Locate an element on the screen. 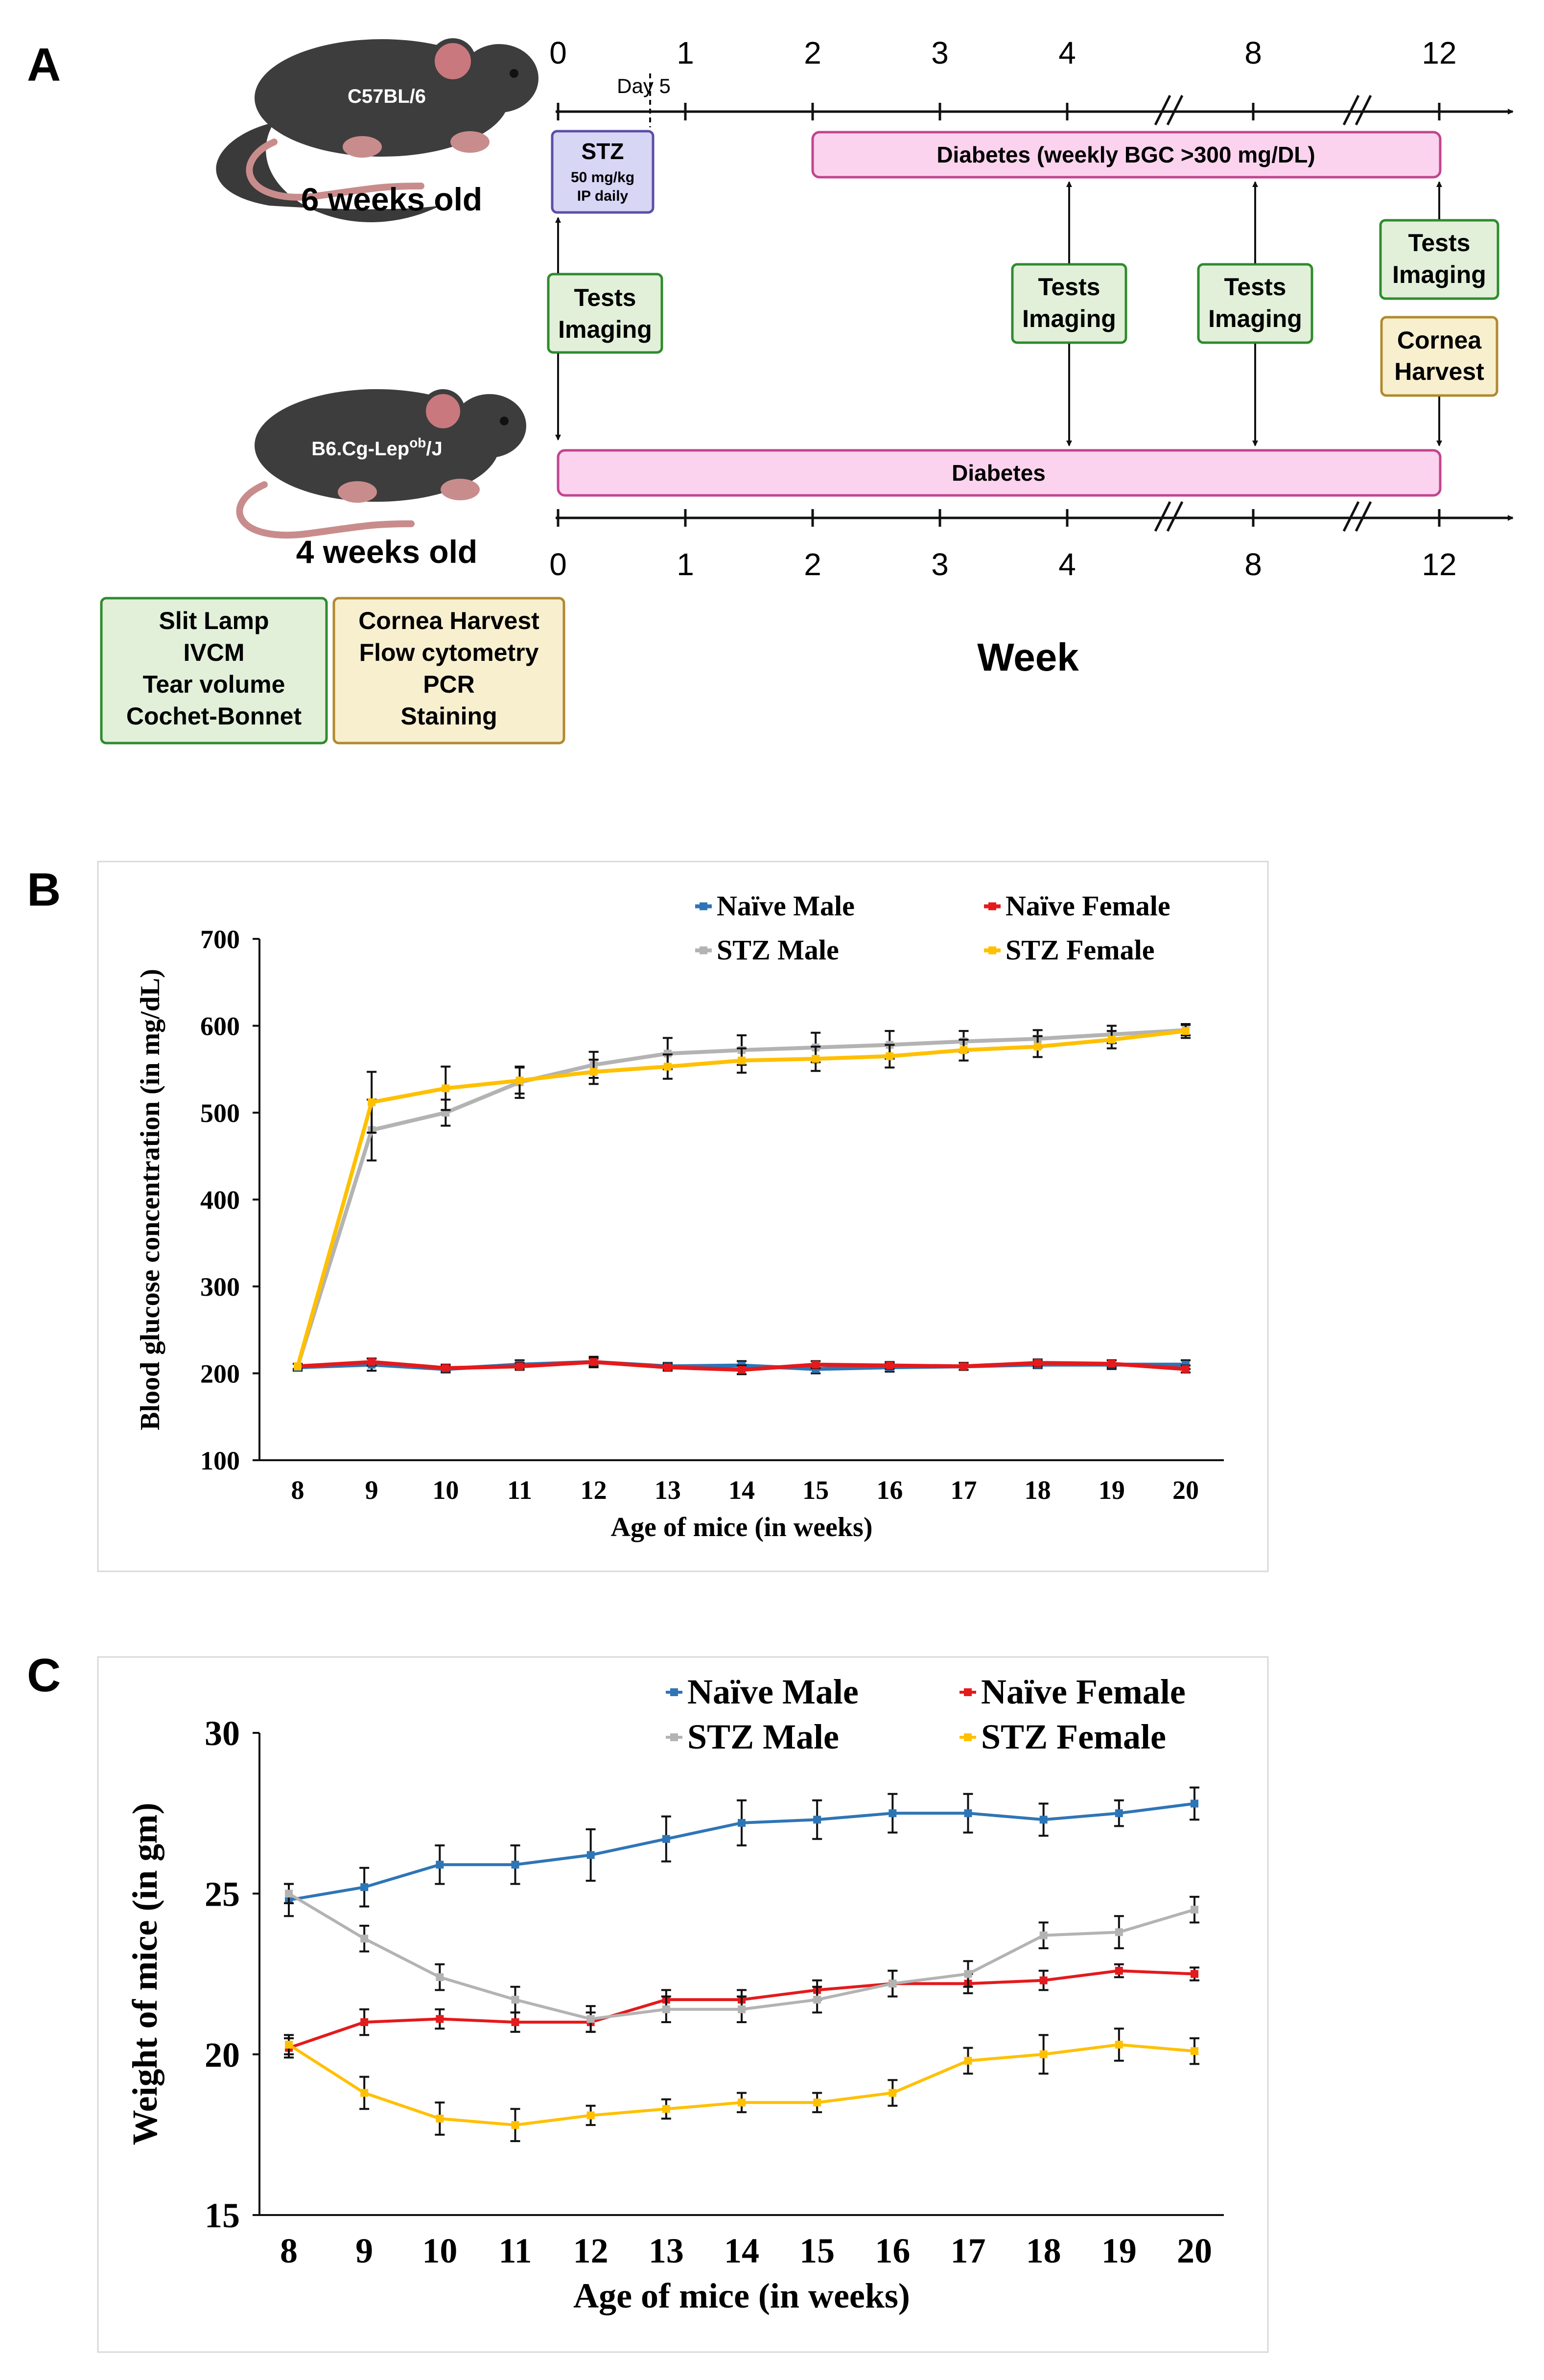 This screenshot has width=1544, height=2380. svg-text: Staining is located at coordinates (449, 716).